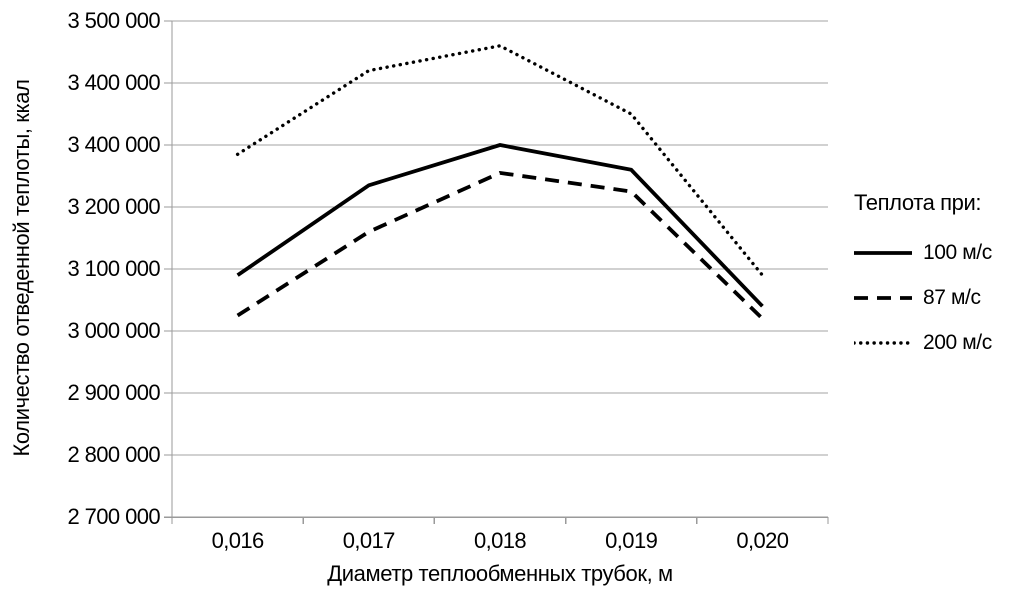 Image resolution: width=1016 pixels, height=601 pixels. Describe the element at coordinates (500, 245) in the screenshot. I see `series-line-dashed` at that location.